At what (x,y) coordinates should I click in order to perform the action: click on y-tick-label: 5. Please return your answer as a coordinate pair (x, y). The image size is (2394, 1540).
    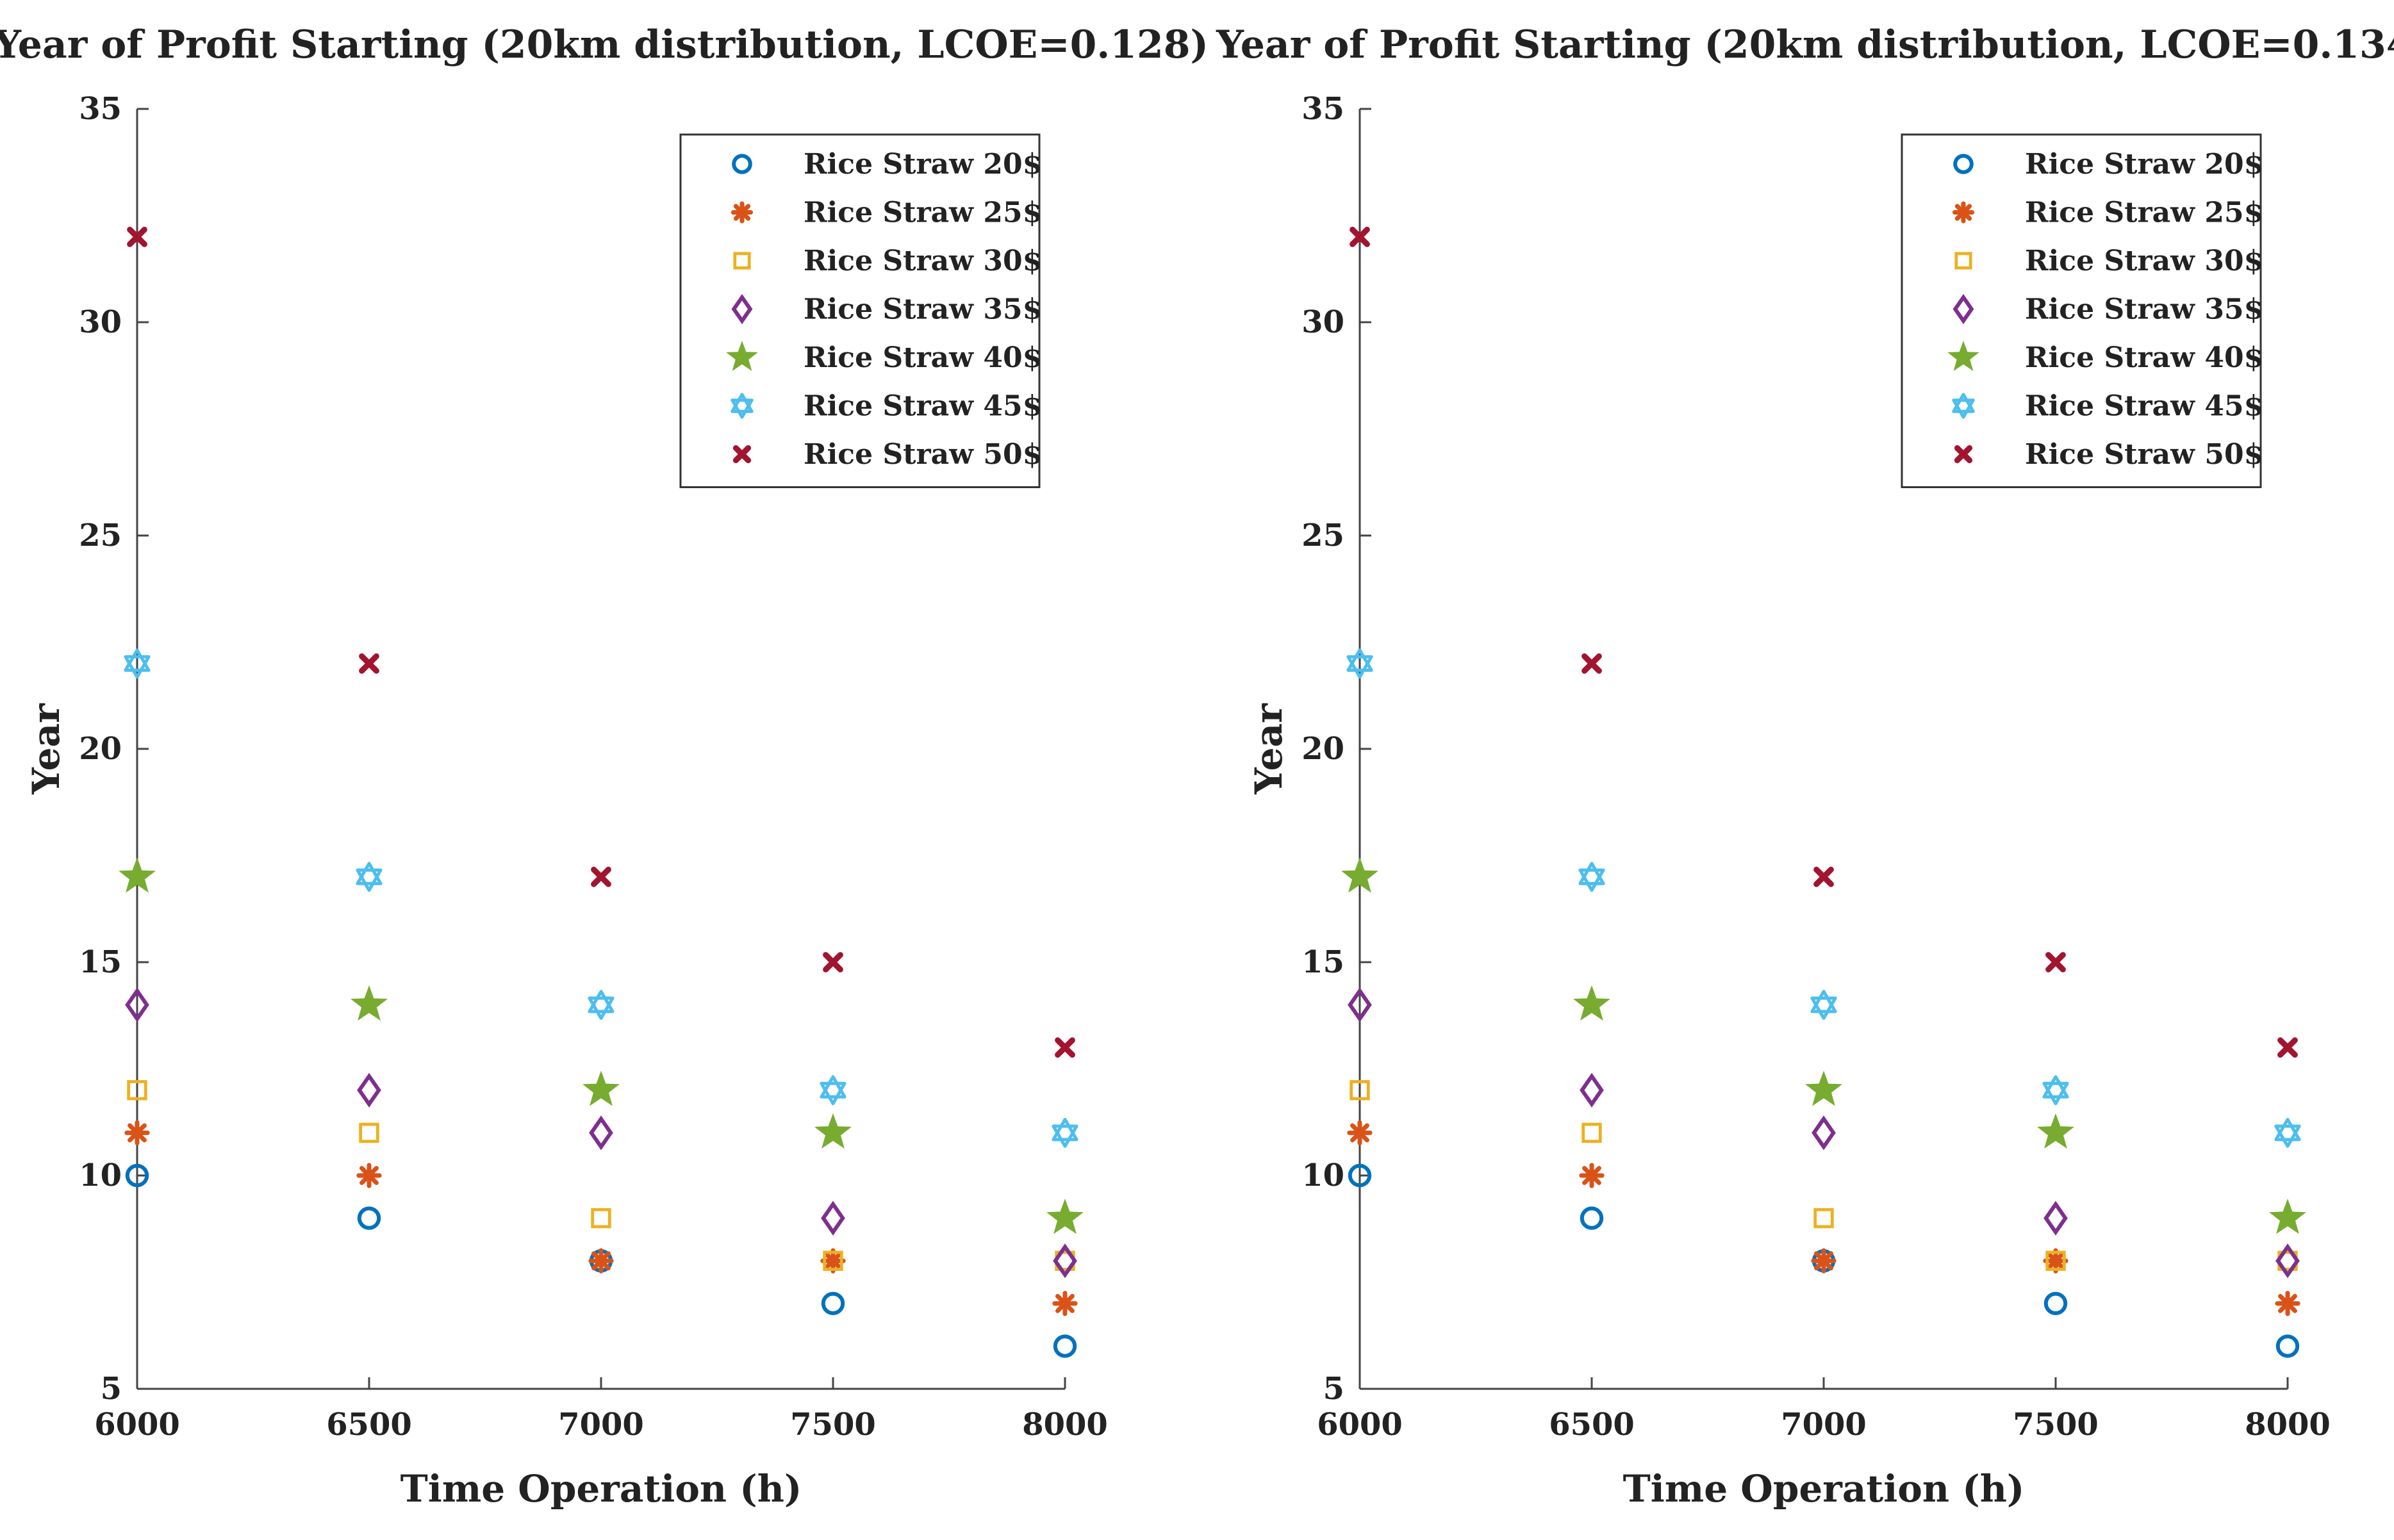
    Looking at the image, I should click on (1333, 1389).